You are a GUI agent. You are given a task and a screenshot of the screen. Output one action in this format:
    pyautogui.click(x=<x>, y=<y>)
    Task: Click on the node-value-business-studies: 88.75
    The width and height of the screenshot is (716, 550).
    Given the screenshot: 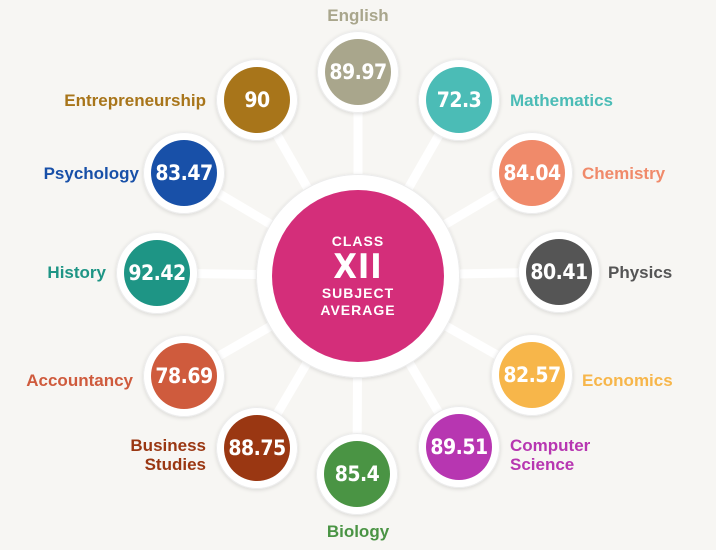 What is the action you would take?
    pyautogui.click(x=257, y=448)
    